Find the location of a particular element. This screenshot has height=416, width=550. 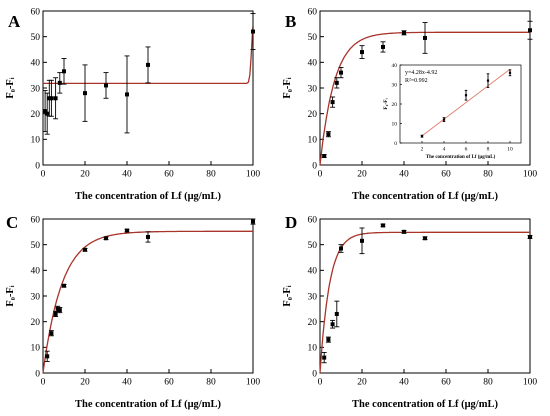

inset-r-squared: R²=0.992 is located at coordinates (416, 81).